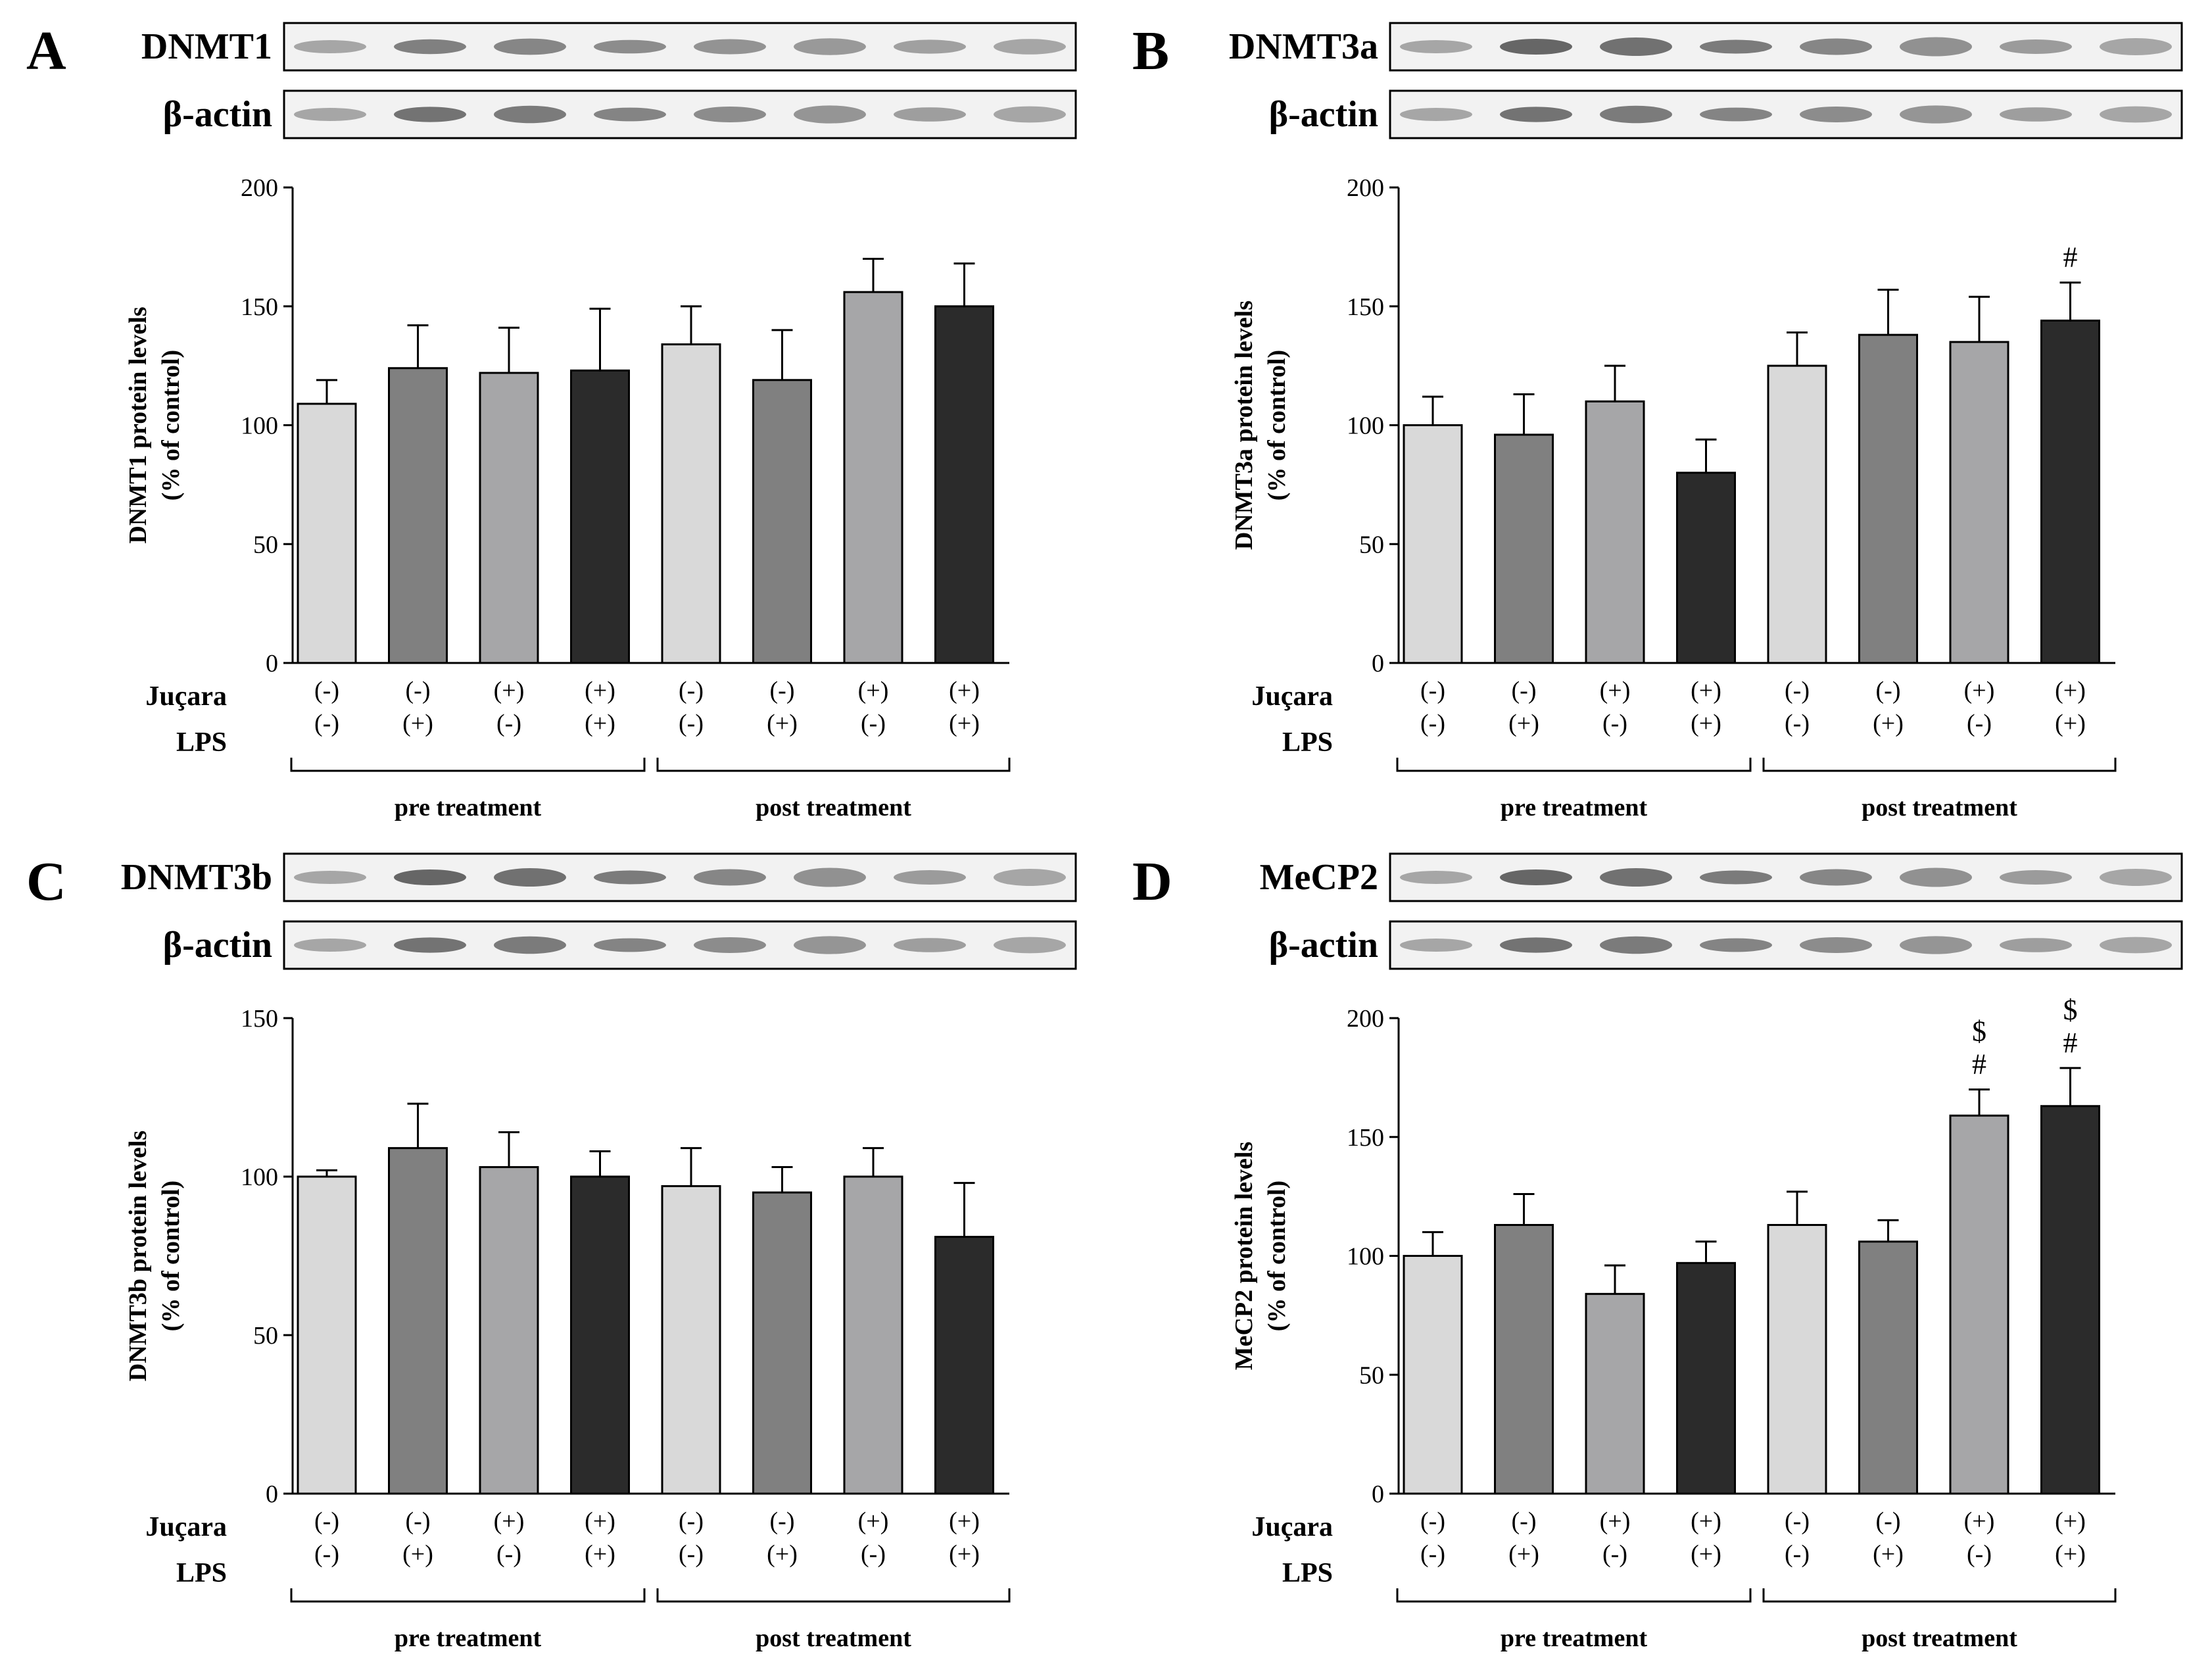 The image size is (2212, 1662). Describe the element at coordinates (265, 1336) in the screenshot. I see `panel-c-y-tick-label: 50` at that location.